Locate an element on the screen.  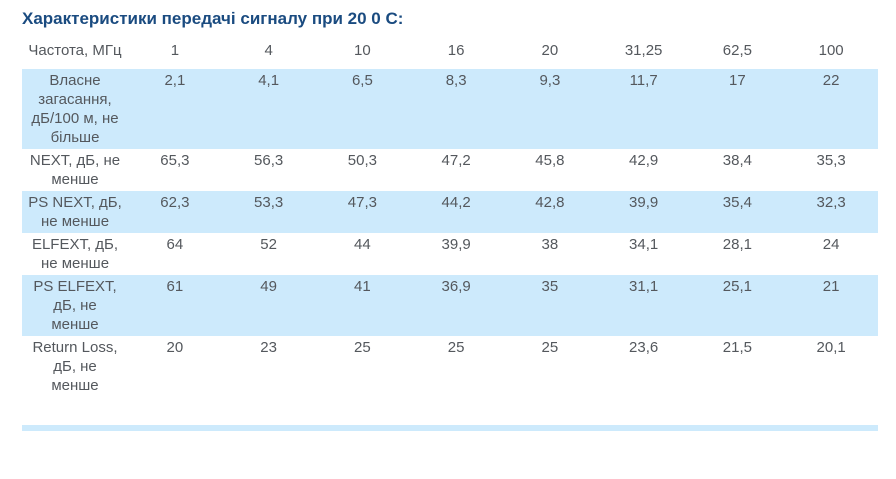
cell: 47,3 is located at coordinates (362, 212).